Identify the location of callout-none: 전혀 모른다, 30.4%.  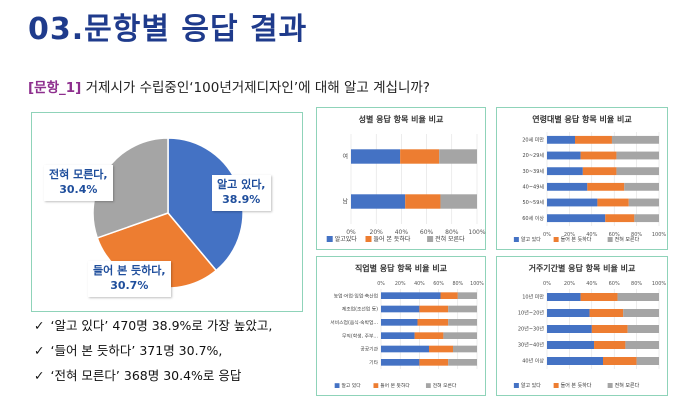
(78, 183).